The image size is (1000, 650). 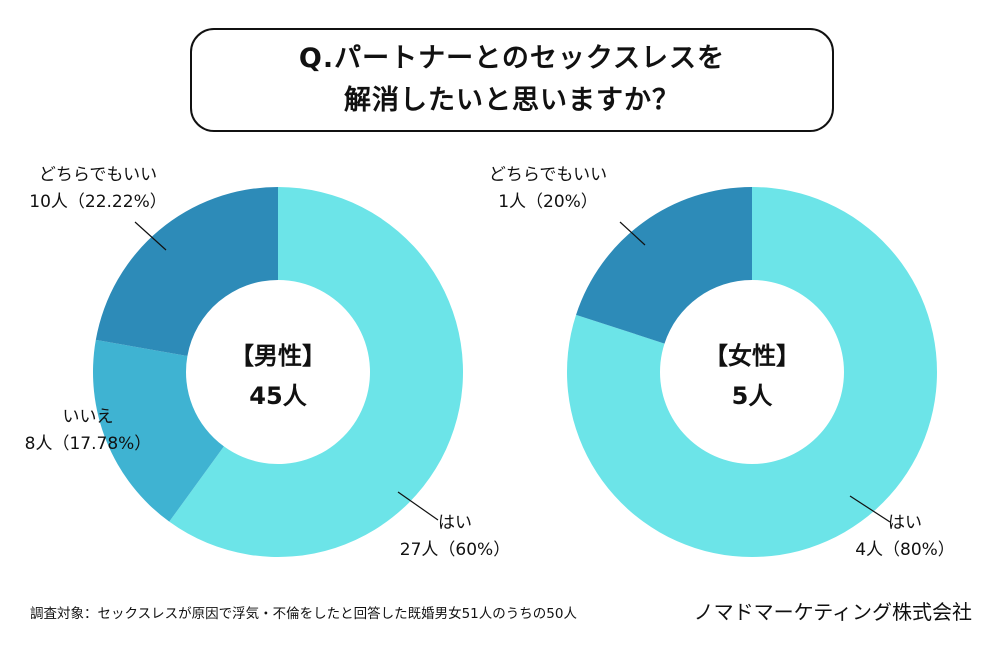 I want to click on chart-0-label-count-2: 10人（22.22%）, so click(x=97, y=202).